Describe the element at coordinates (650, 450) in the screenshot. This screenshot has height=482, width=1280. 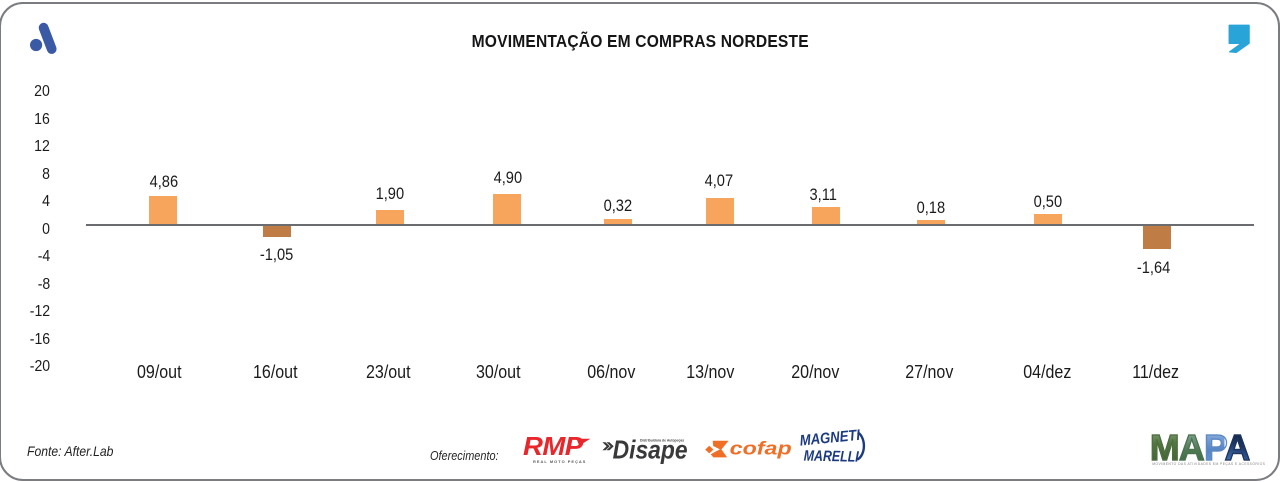
I see `svg-text: Disape` at that location.